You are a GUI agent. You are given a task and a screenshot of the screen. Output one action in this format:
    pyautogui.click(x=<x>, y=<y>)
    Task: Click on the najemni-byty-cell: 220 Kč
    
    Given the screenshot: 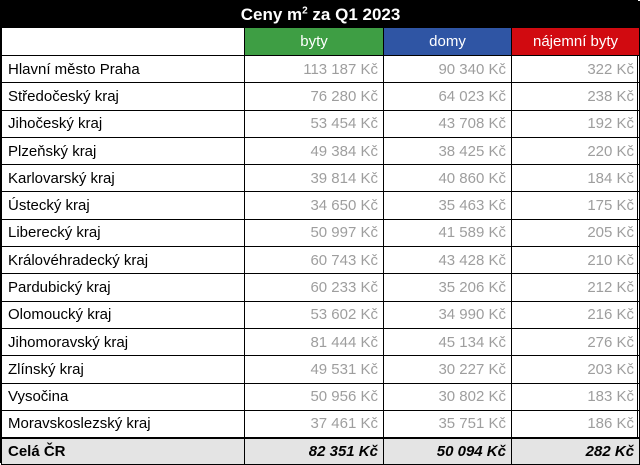 What is the action you would take?
    pyautogui.click(x=575, y=151)
    